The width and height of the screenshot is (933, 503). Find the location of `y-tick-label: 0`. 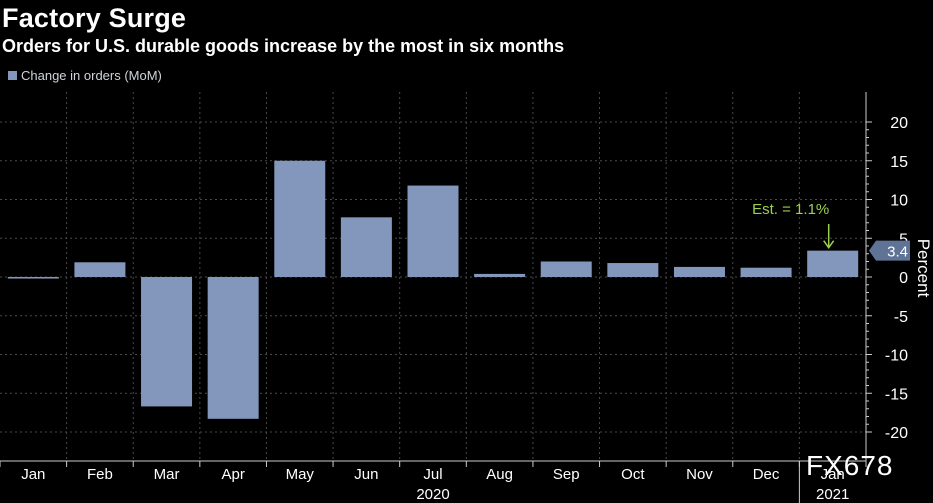

y-tick-label: 0 is located at coordinates (903, 278).